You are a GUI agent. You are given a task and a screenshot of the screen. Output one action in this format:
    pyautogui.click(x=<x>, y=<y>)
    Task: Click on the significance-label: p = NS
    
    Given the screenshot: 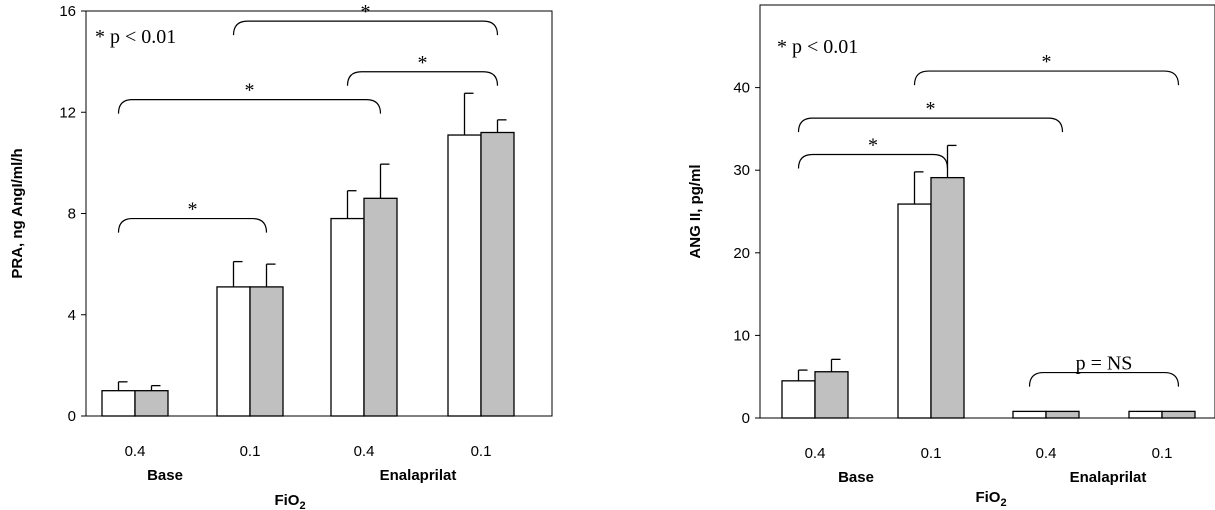 What is the action you would take?
    pyautogui.click(x=1104, y=364)
    